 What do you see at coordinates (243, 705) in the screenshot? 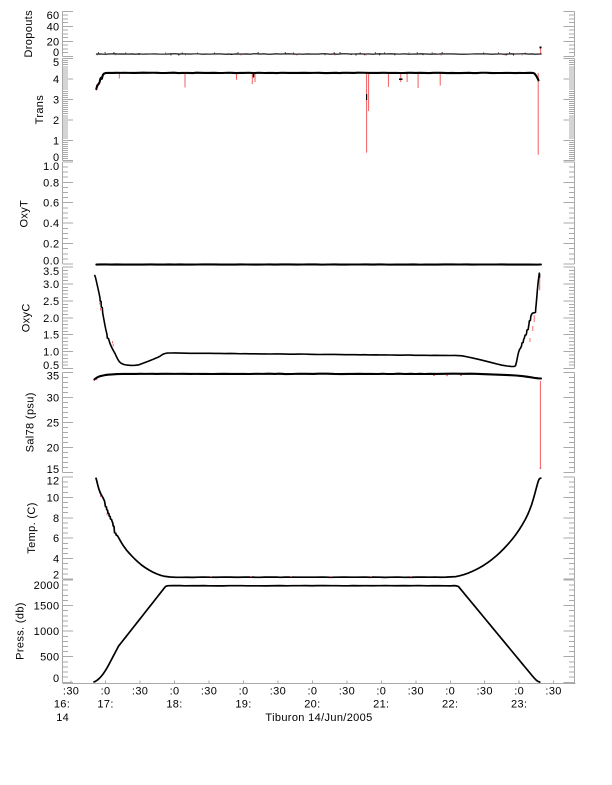
I see `svg-text: 19:` at bounding box center [243, 705].